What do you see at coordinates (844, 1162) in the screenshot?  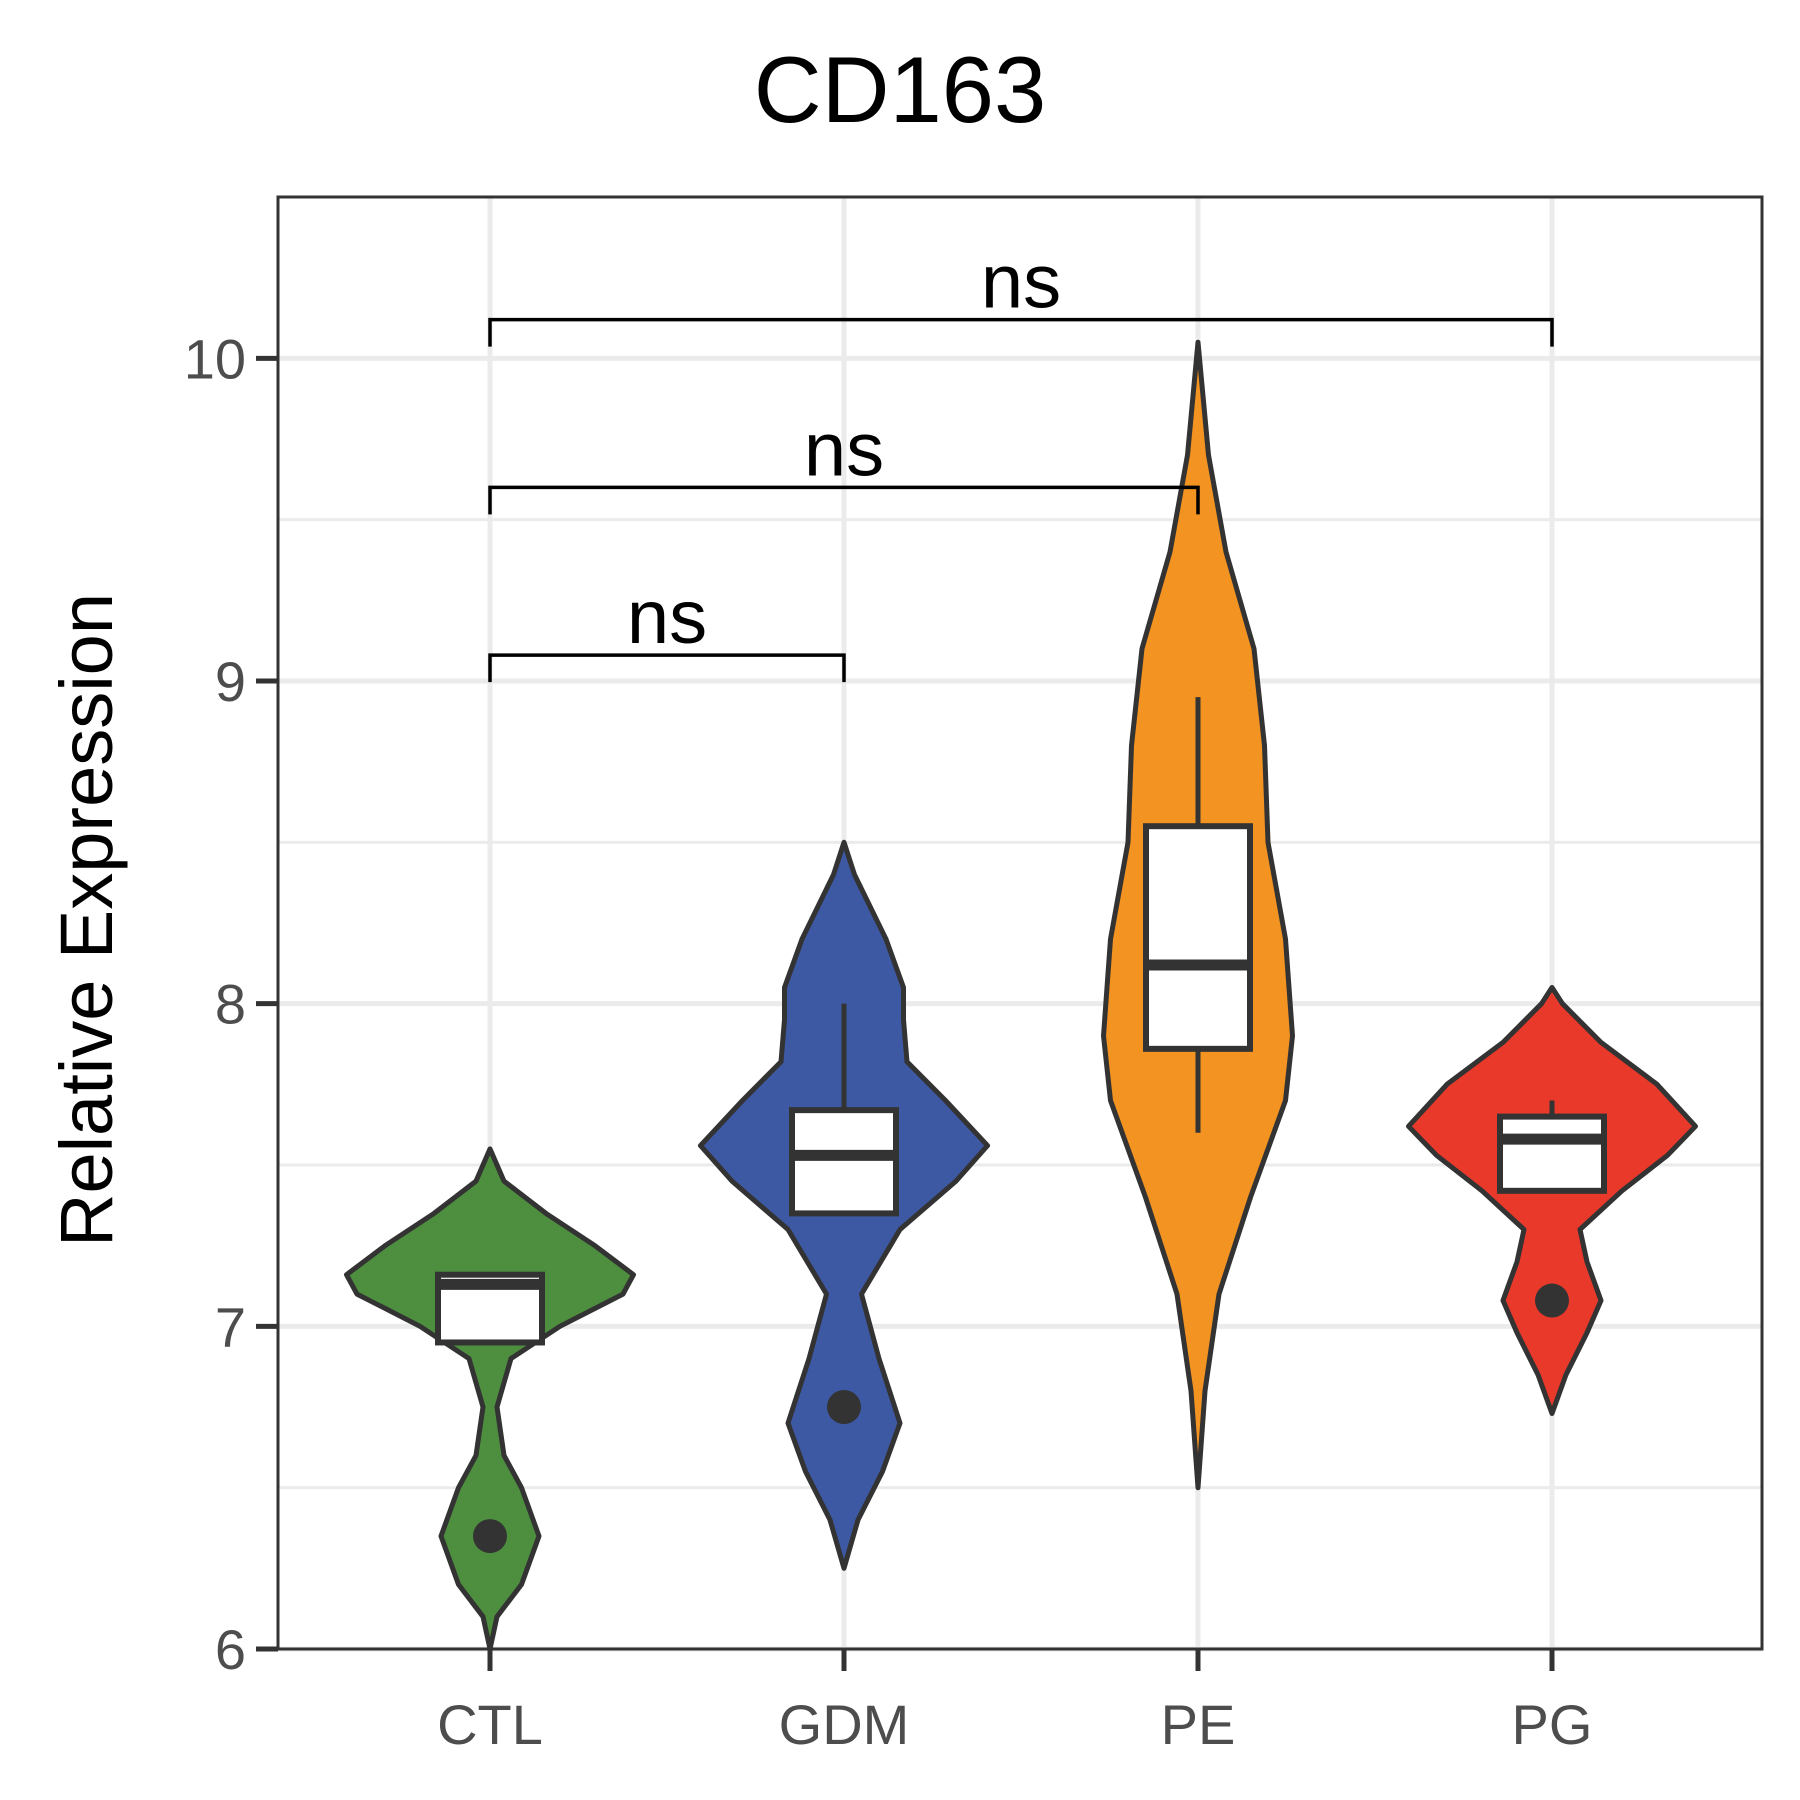 I see `box-gdm` at bounding box center [844, 1162].